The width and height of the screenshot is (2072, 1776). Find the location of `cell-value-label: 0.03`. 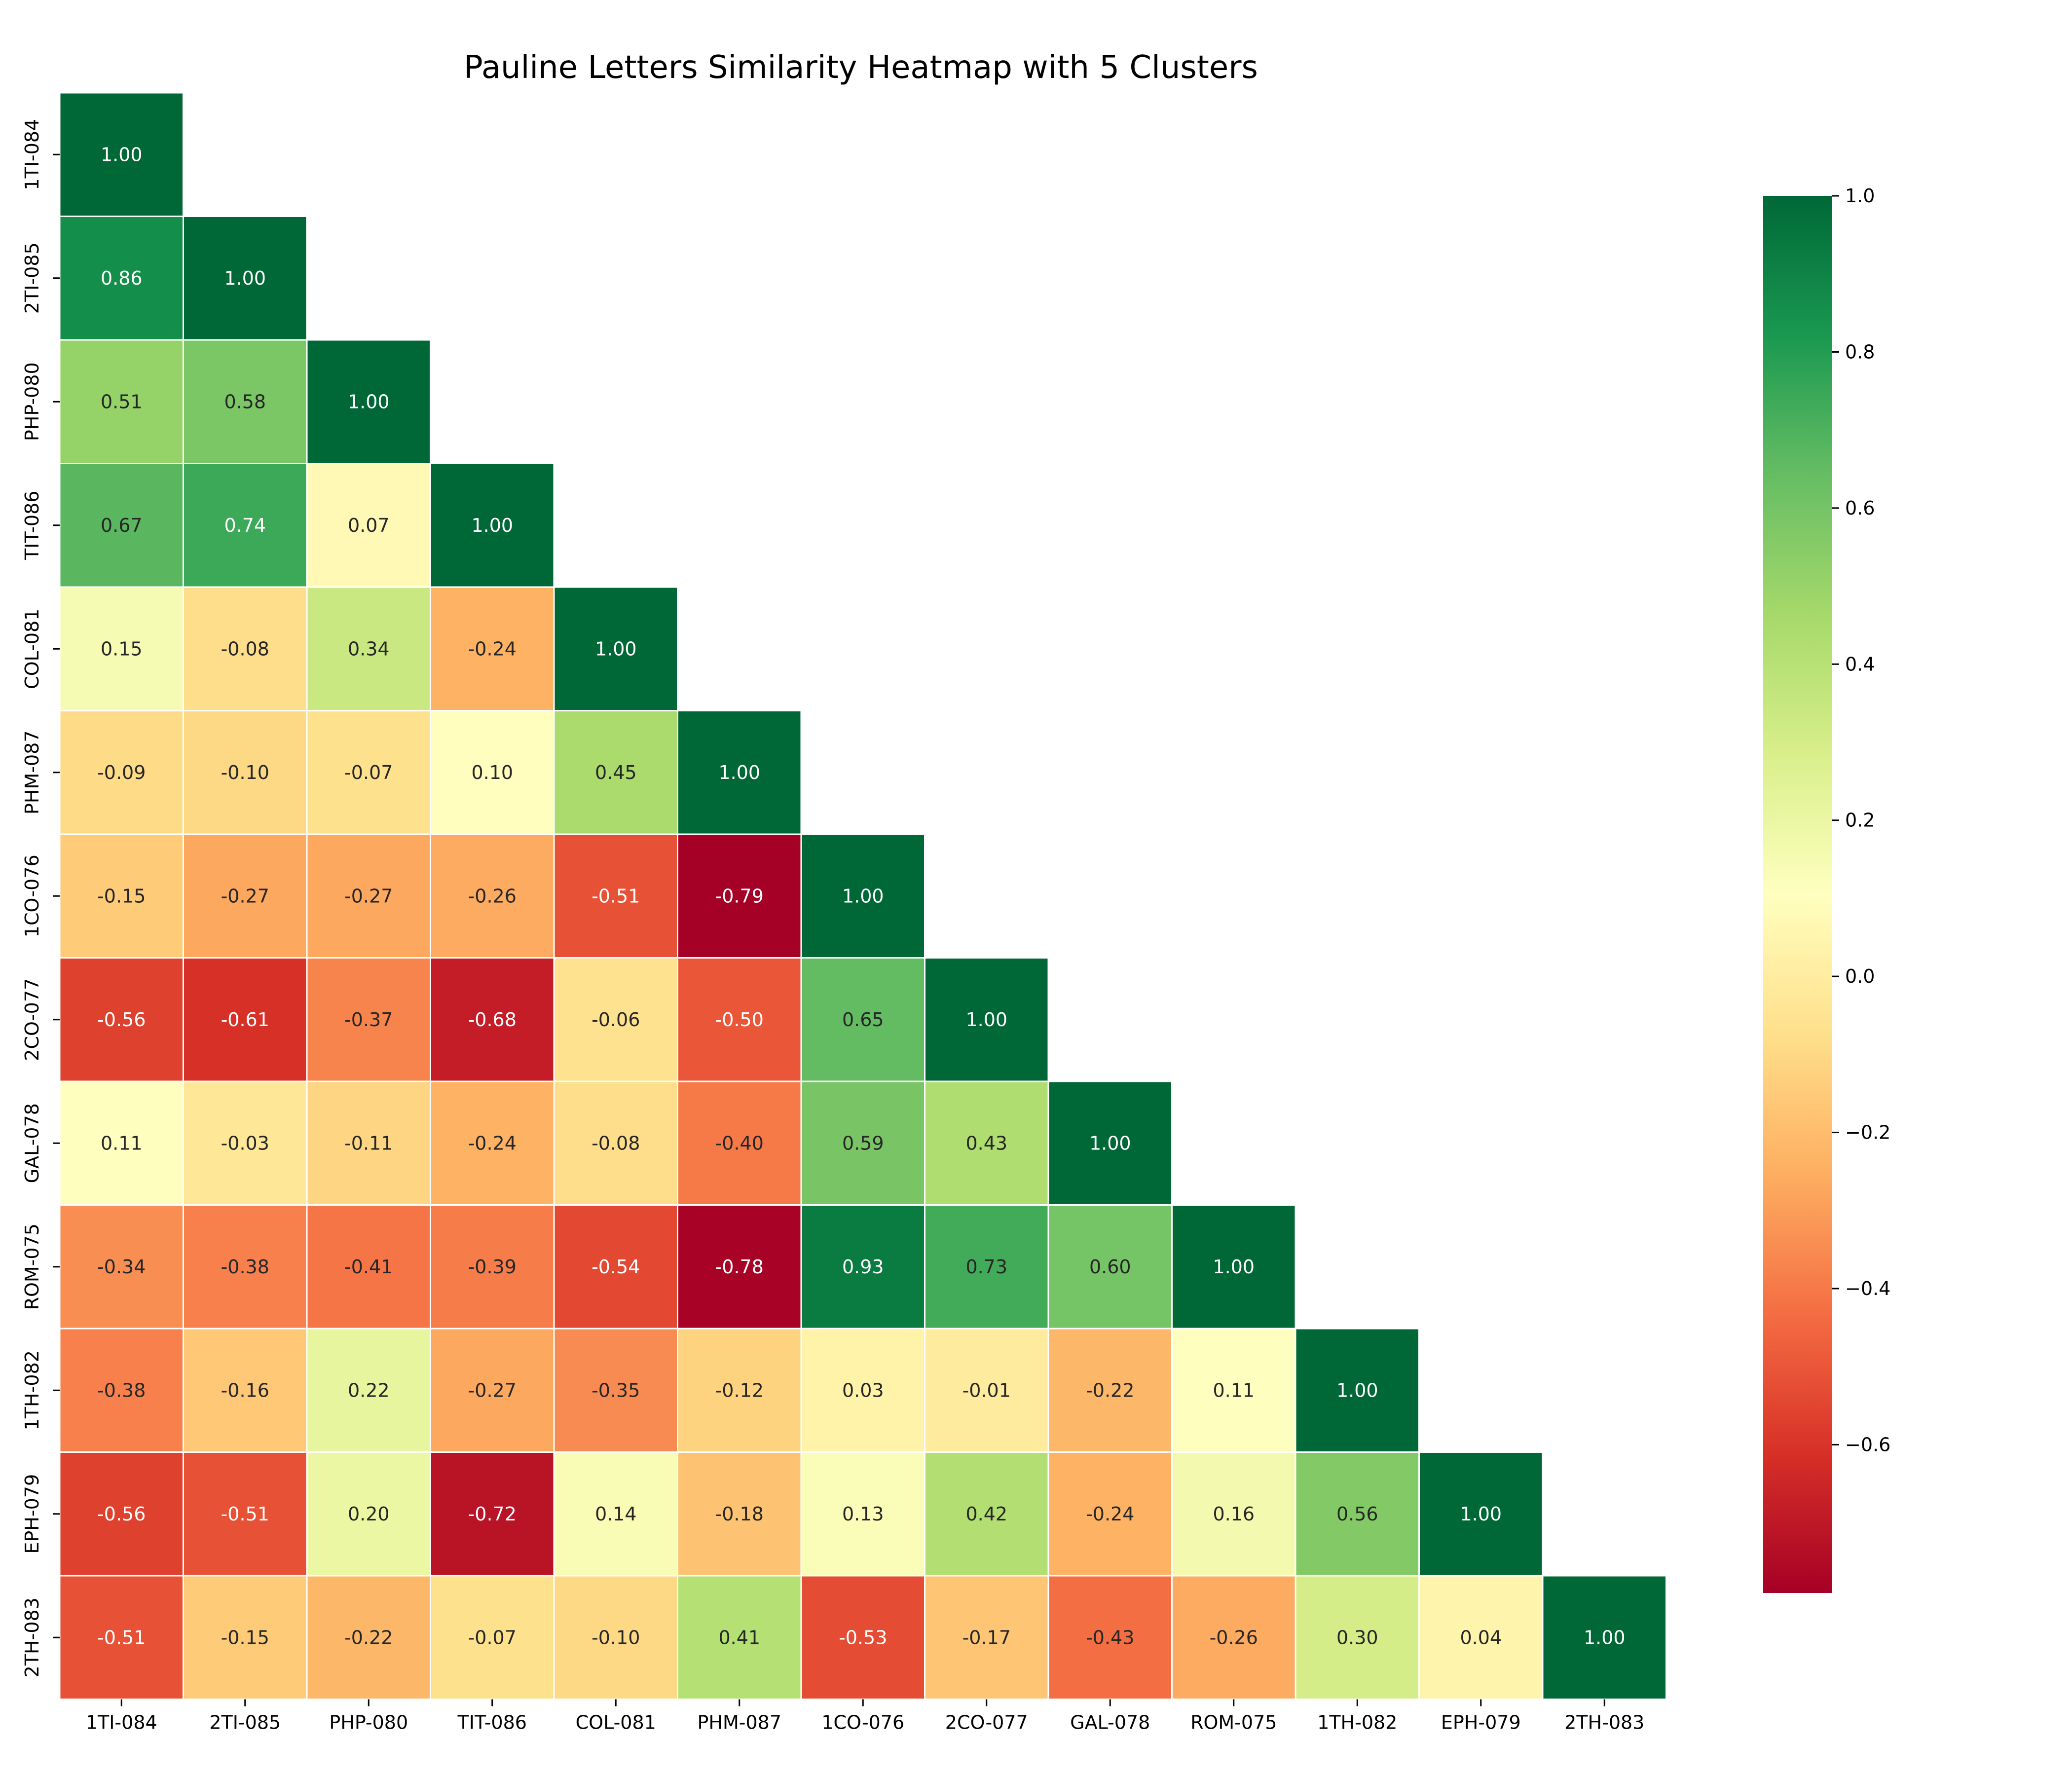

cell-value-label: 0.03 is located at coordinates (863, 1390).